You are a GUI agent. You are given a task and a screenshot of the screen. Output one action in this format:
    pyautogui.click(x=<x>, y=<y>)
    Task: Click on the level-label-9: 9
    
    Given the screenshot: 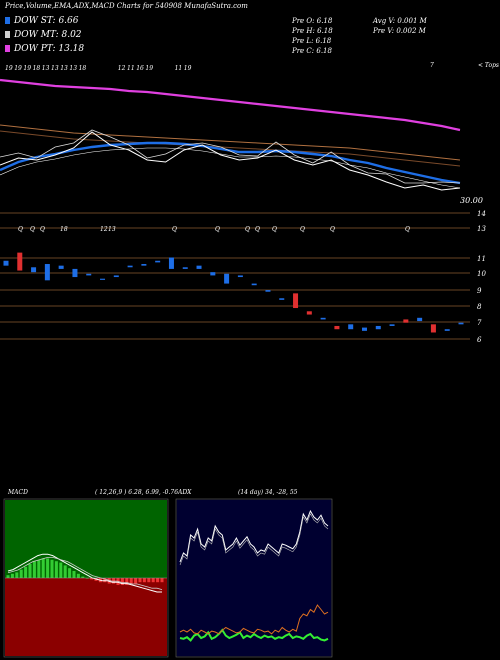 What is the action you would take?
    pyautogui.click(x=479, y=291)
    